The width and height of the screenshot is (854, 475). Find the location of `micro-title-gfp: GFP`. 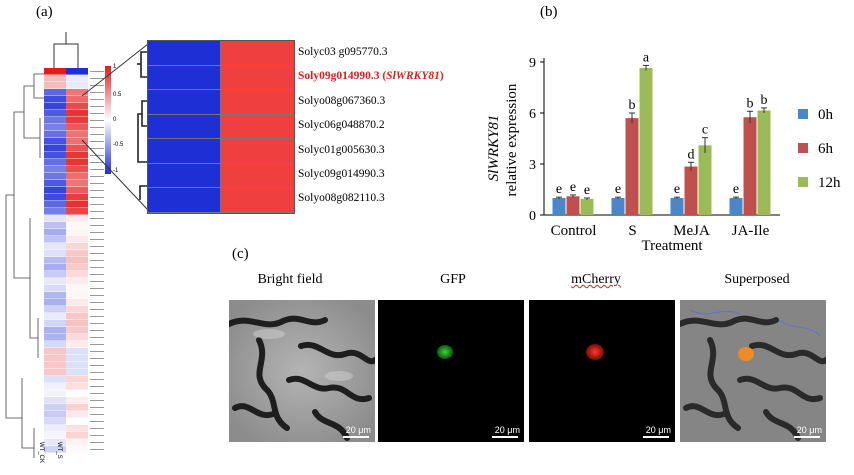

micro-title-gfp: GFP is located at coordinates (453, 279).